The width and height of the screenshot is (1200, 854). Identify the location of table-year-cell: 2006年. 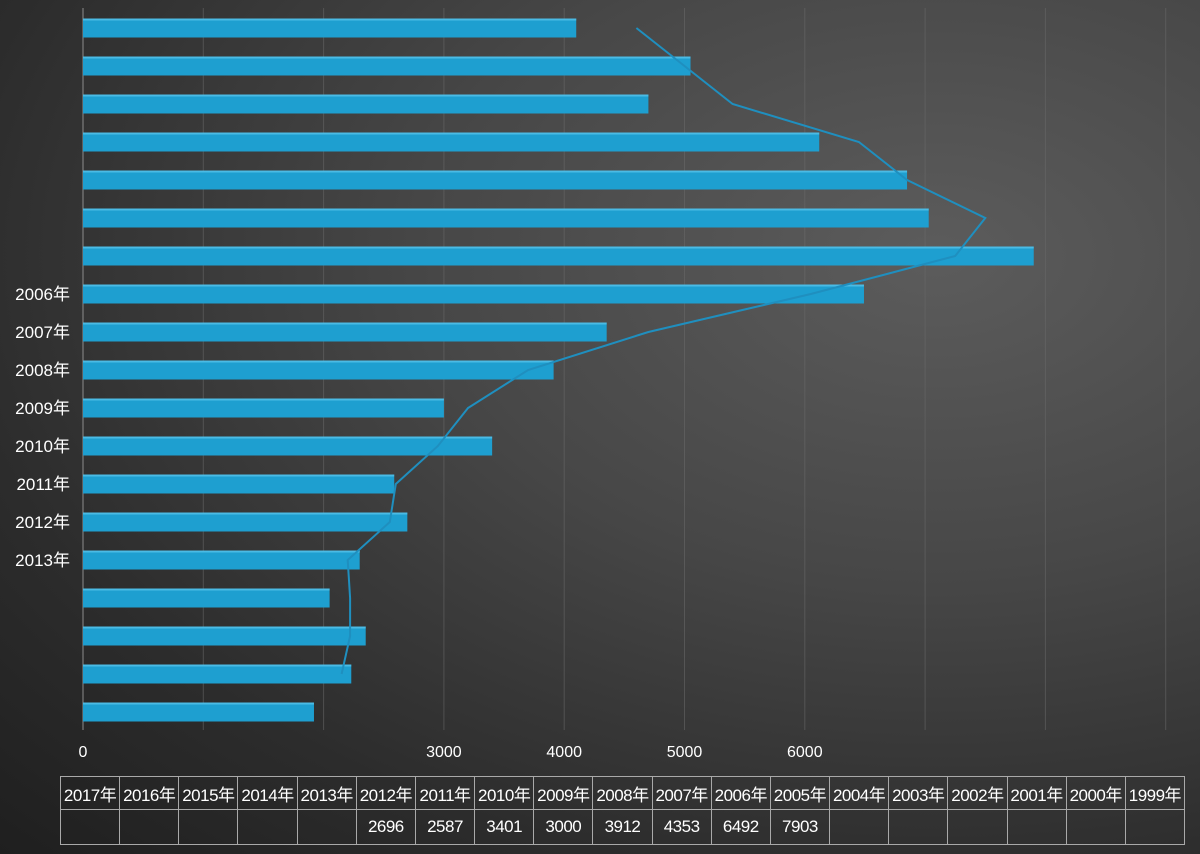
(740, 793).